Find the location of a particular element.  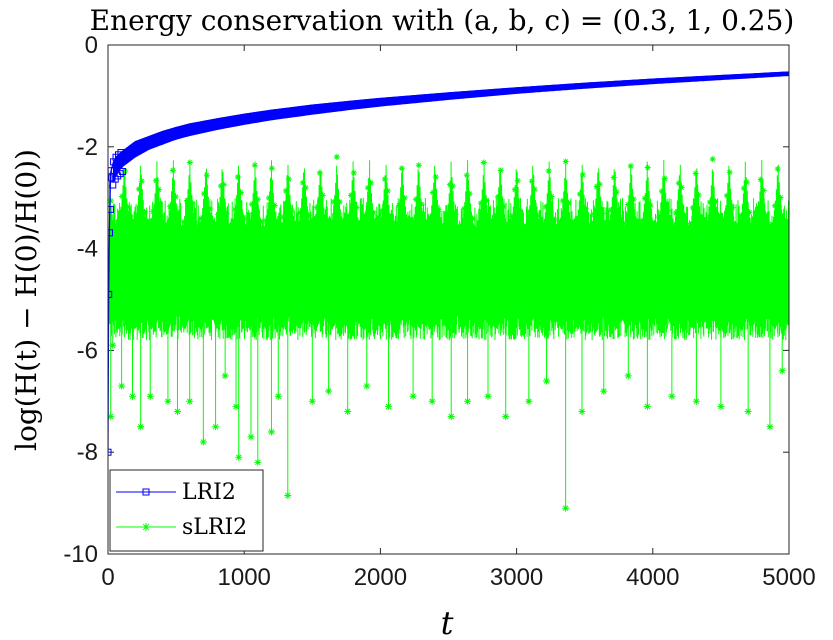

x-tick-label: 5000 is located at coordinates (788, 577).